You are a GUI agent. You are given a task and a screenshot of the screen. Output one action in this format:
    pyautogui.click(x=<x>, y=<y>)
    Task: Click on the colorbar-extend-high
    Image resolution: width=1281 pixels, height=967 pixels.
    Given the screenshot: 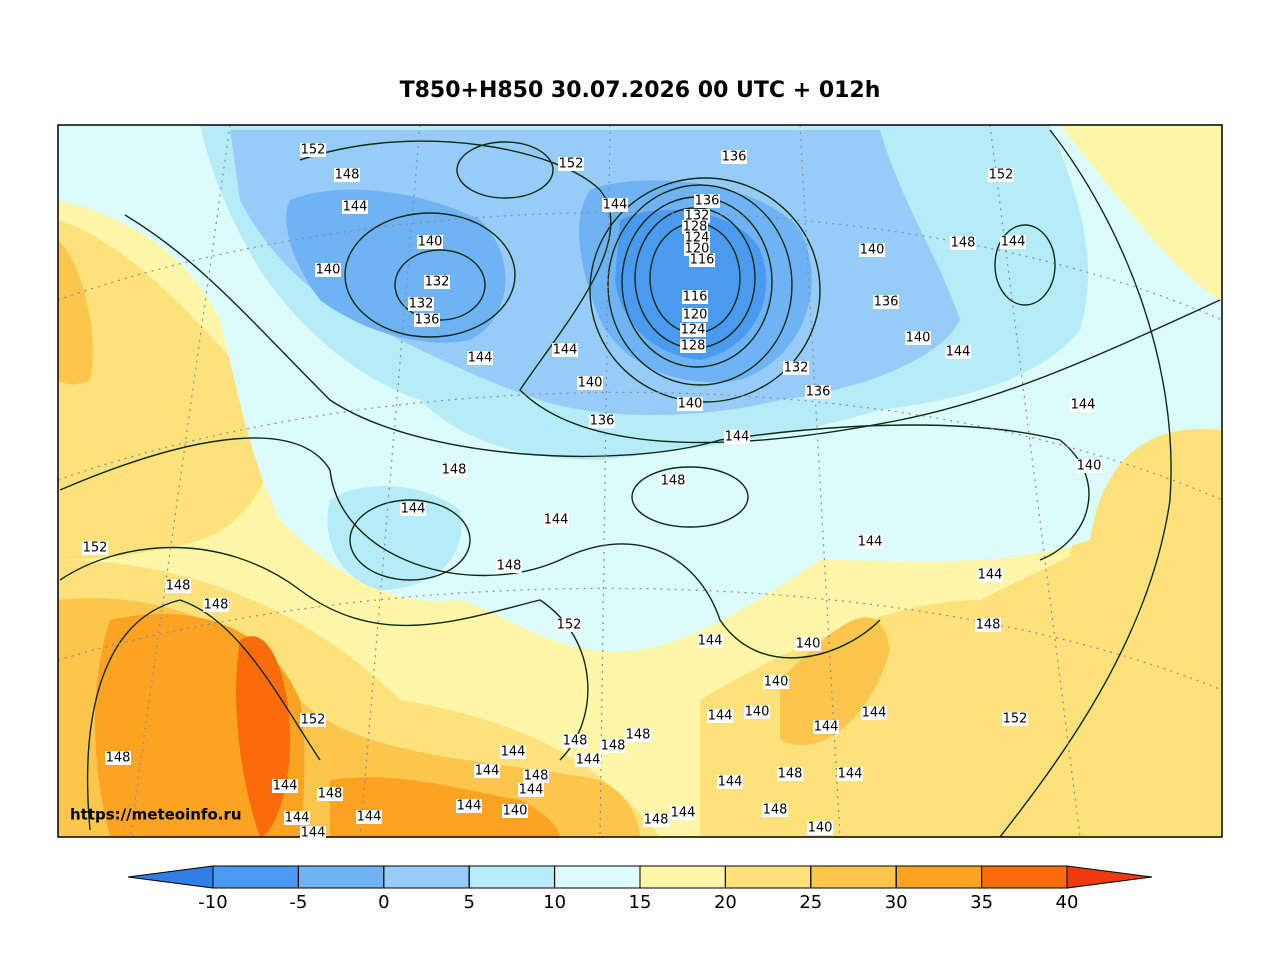 What is the action you would take?
    pyautogui.click(x=1109, y=877)
    